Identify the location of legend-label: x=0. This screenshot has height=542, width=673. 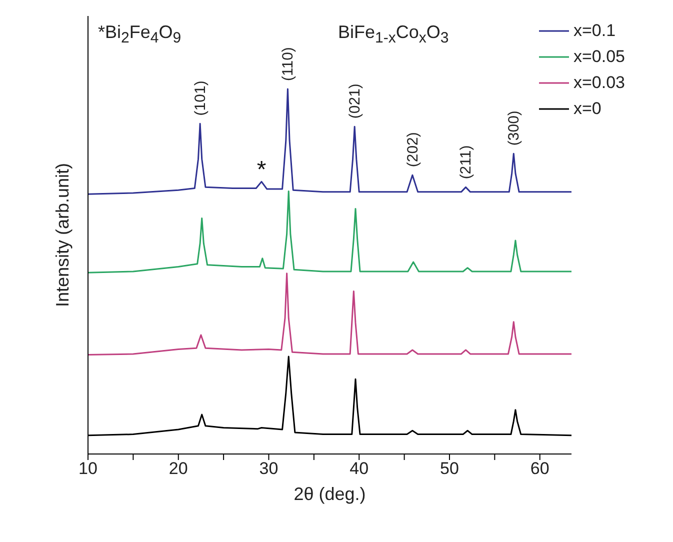
(587, 109).